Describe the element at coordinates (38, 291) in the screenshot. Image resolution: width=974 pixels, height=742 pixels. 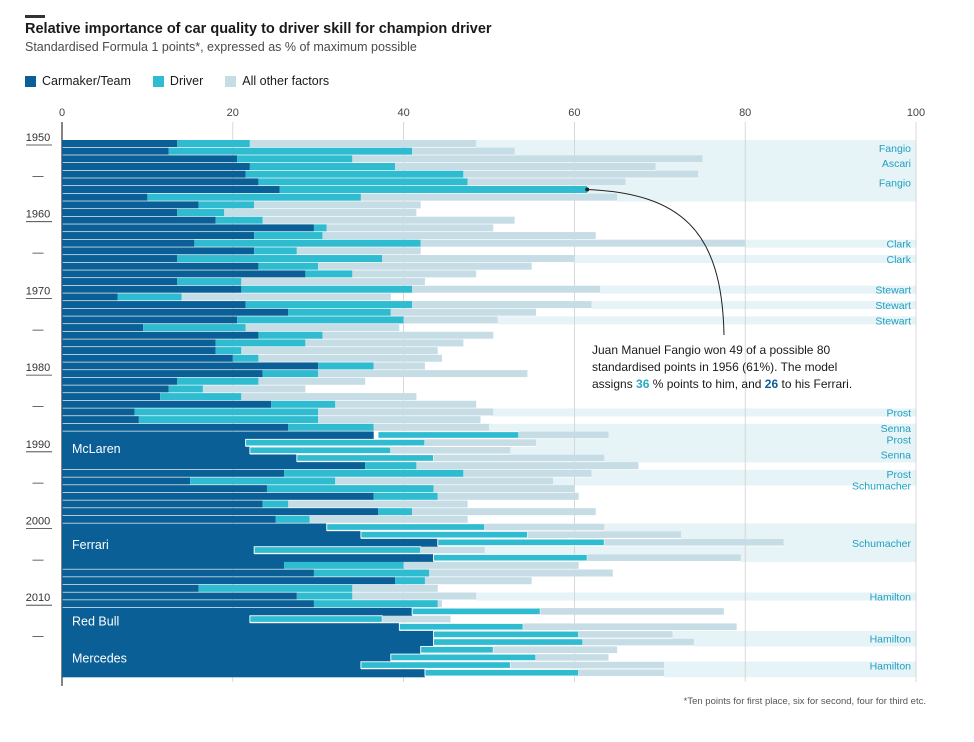
I see `y-tick-label: 1970` at that location.